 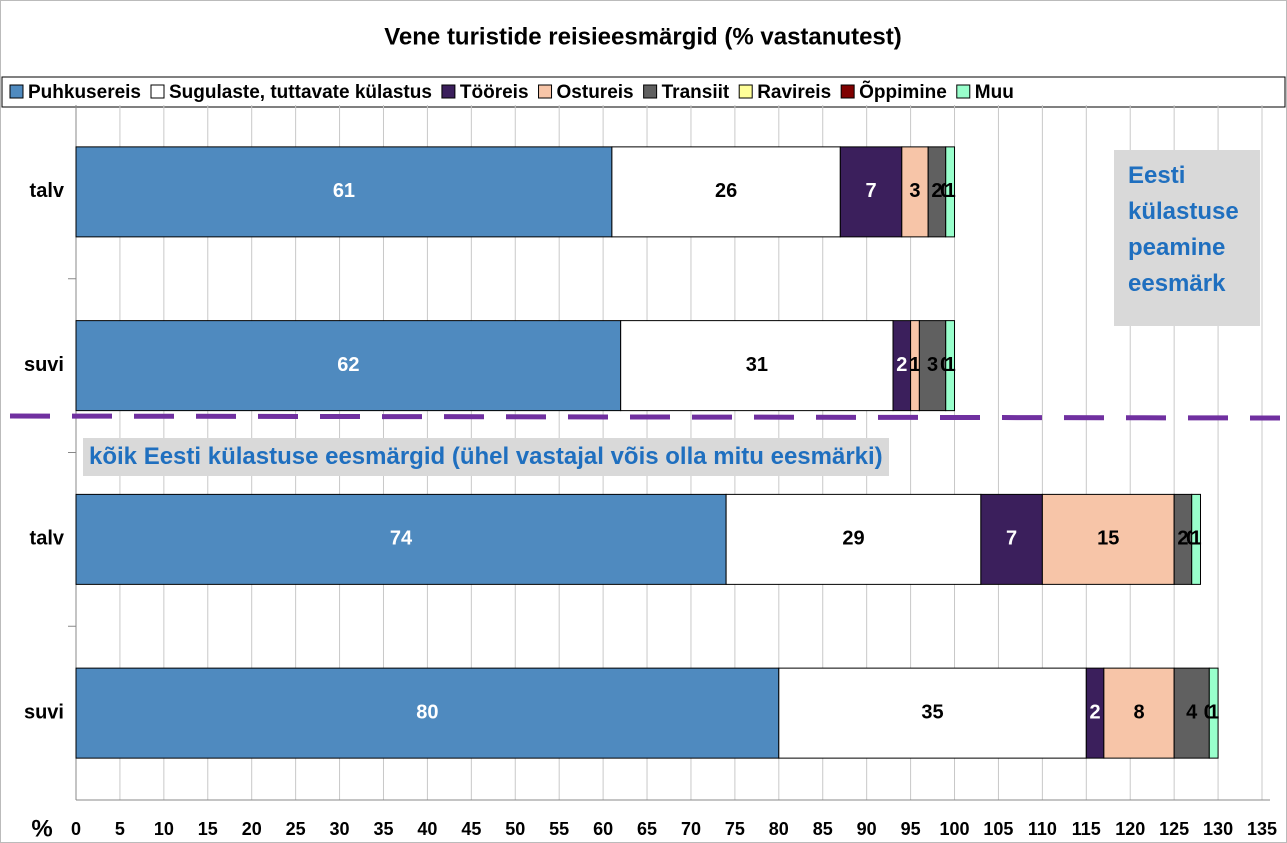 I want to click on x-tick-label: 125, so click(x=1174, y=829).